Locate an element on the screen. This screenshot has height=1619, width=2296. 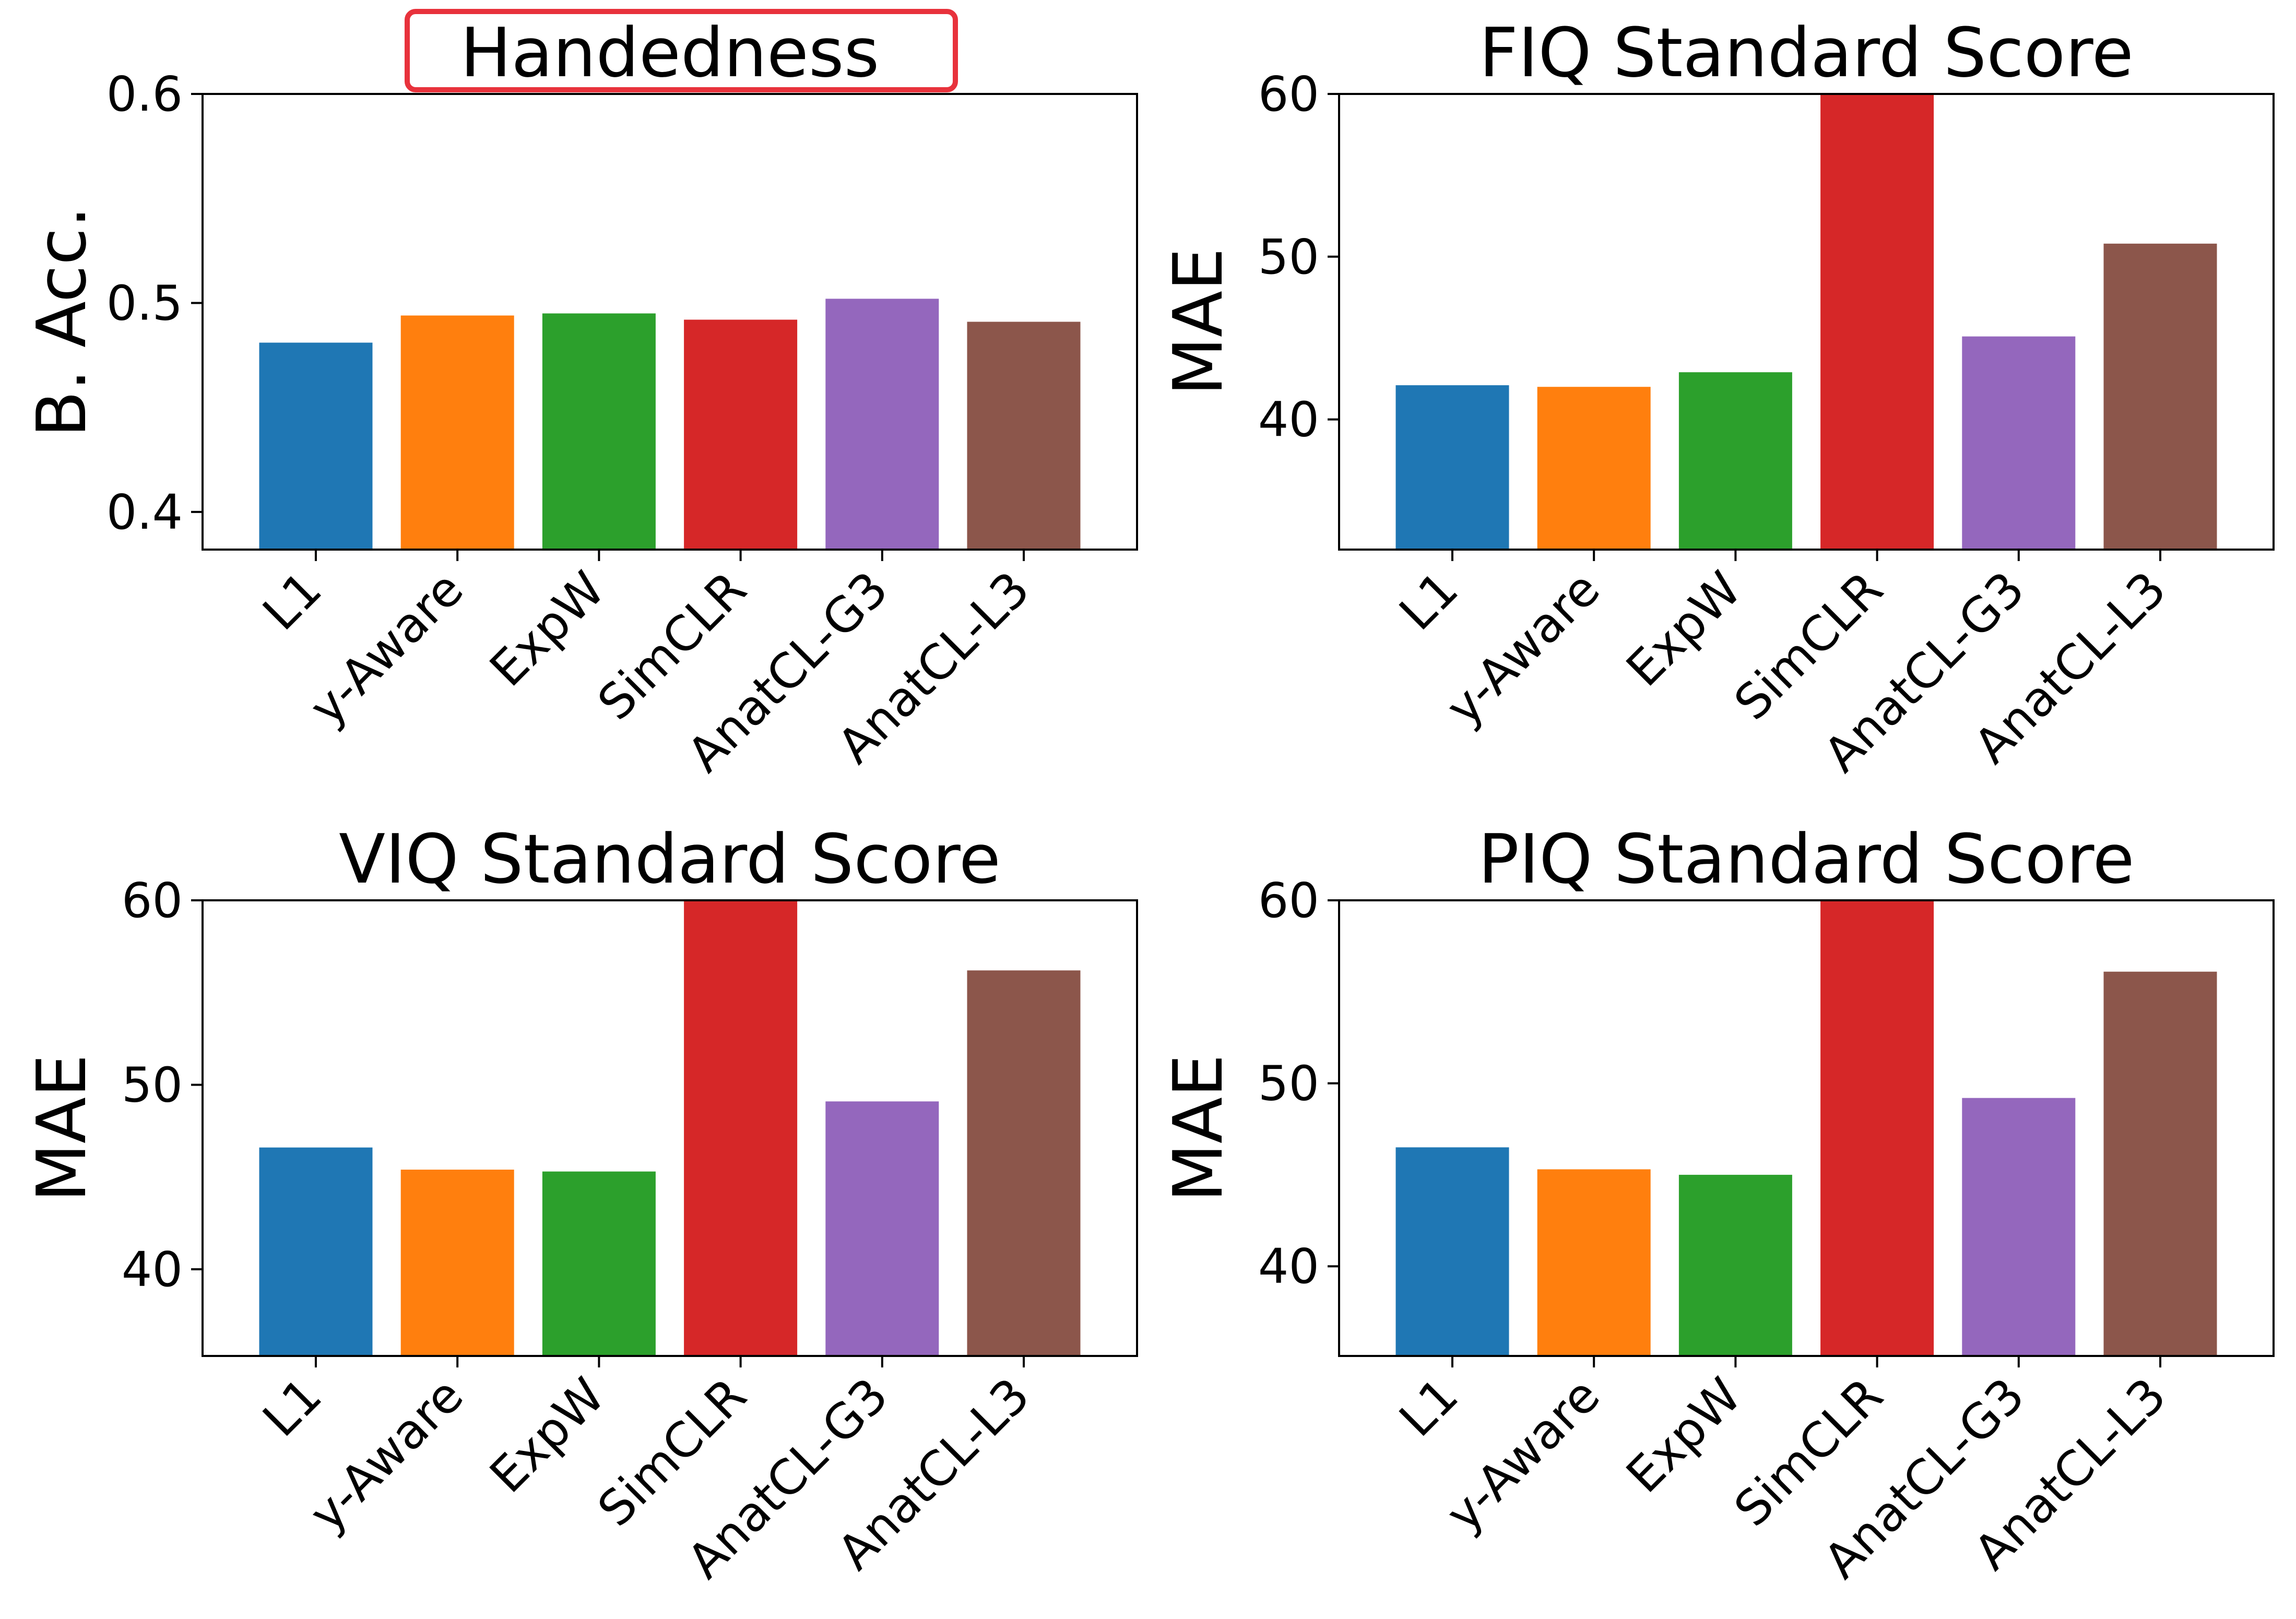
y-axis-label: B. Acc. is located at coordinates (61, 321).